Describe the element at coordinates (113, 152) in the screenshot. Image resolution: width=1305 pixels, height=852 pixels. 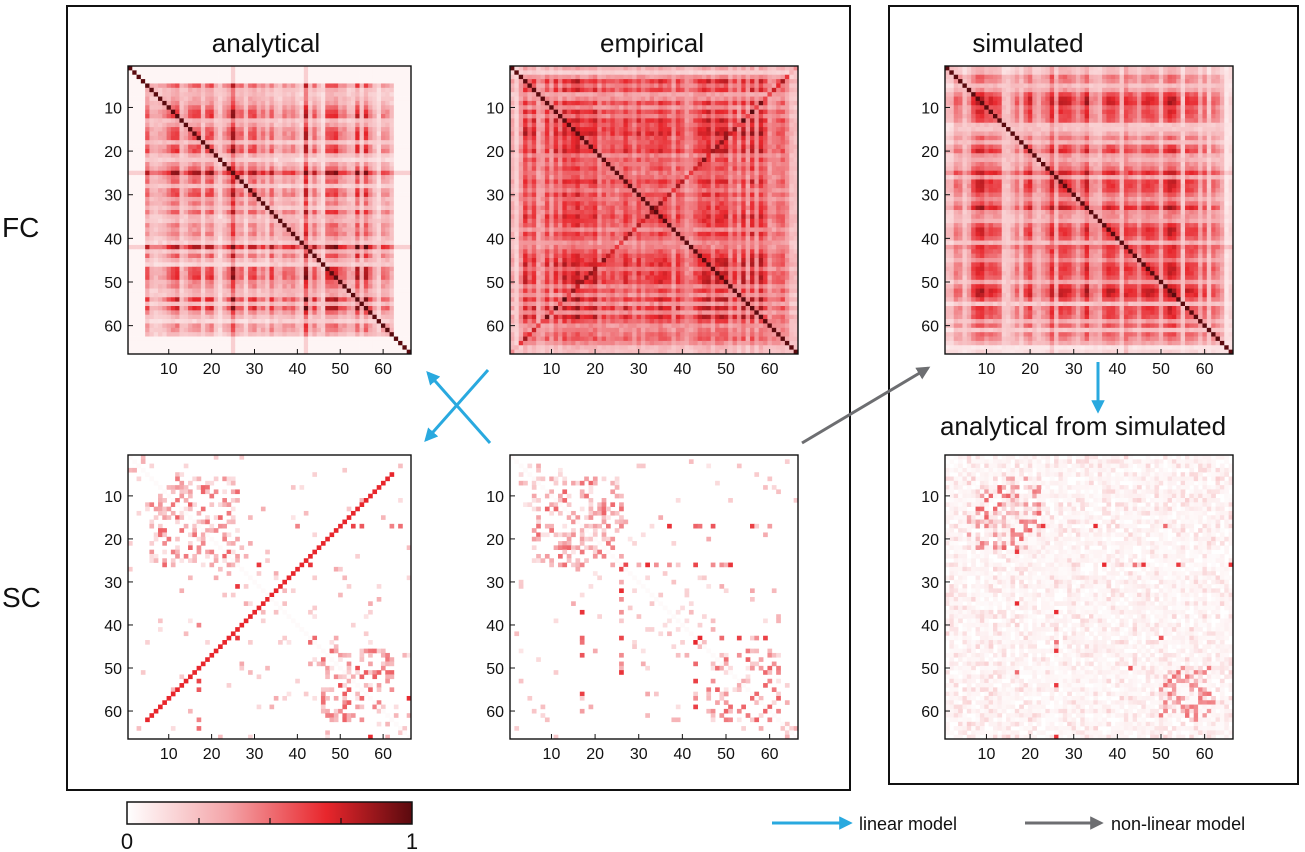
I see `y-tick-label: 20` at that location.